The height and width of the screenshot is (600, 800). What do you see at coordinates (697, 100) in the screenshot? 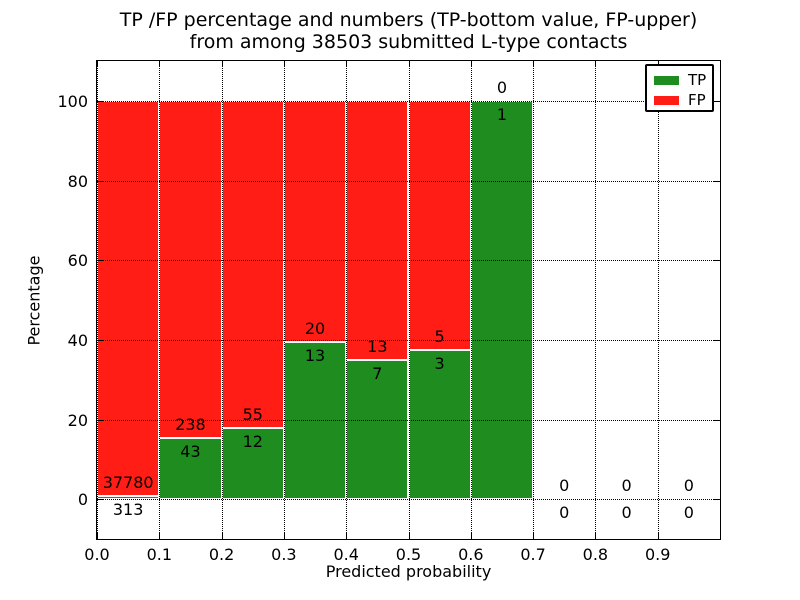
I see `legend-label-fp: FP` at bounding box center [697, 100].